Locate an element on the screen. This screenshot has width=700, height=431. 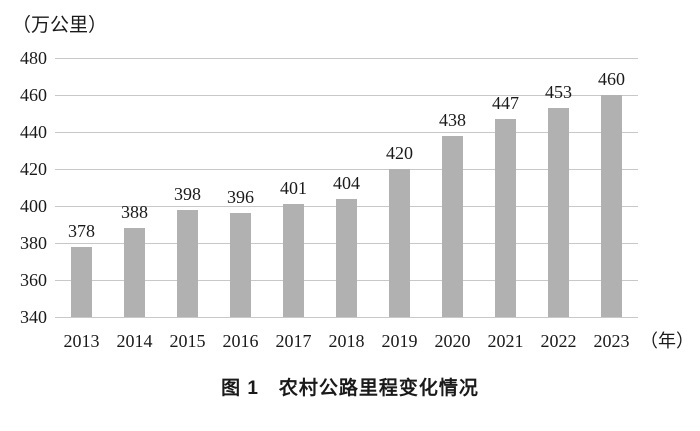
figure-caption: 图 1 农村公路里程变化情况 is located at coordinates (350, 388).